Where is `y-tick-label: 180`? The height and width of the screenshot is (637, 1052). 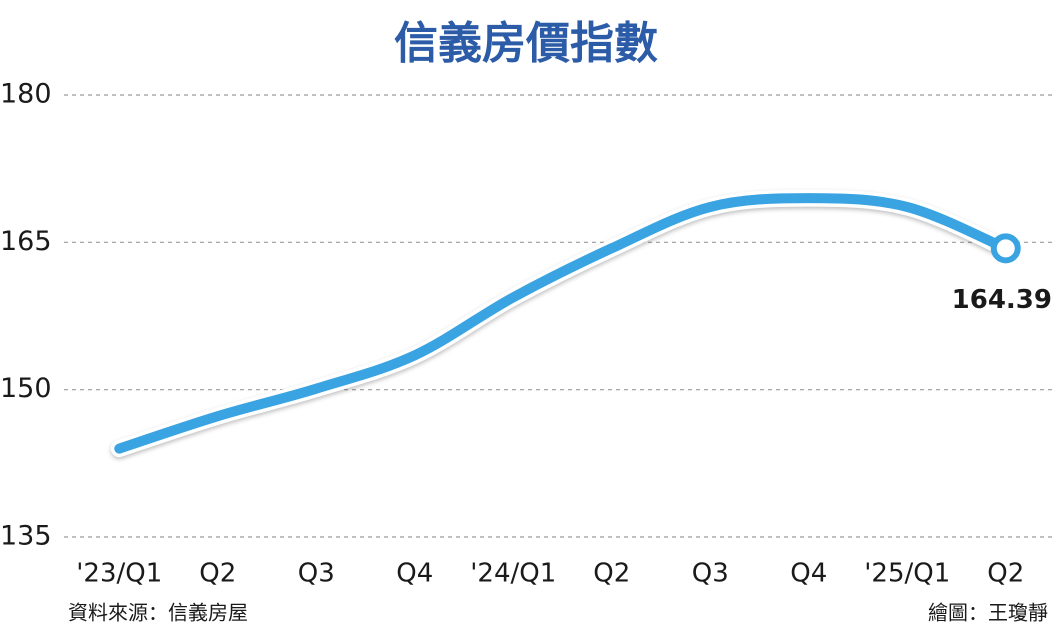 y-tick-label: 180 is located at coordinates (26, 94).